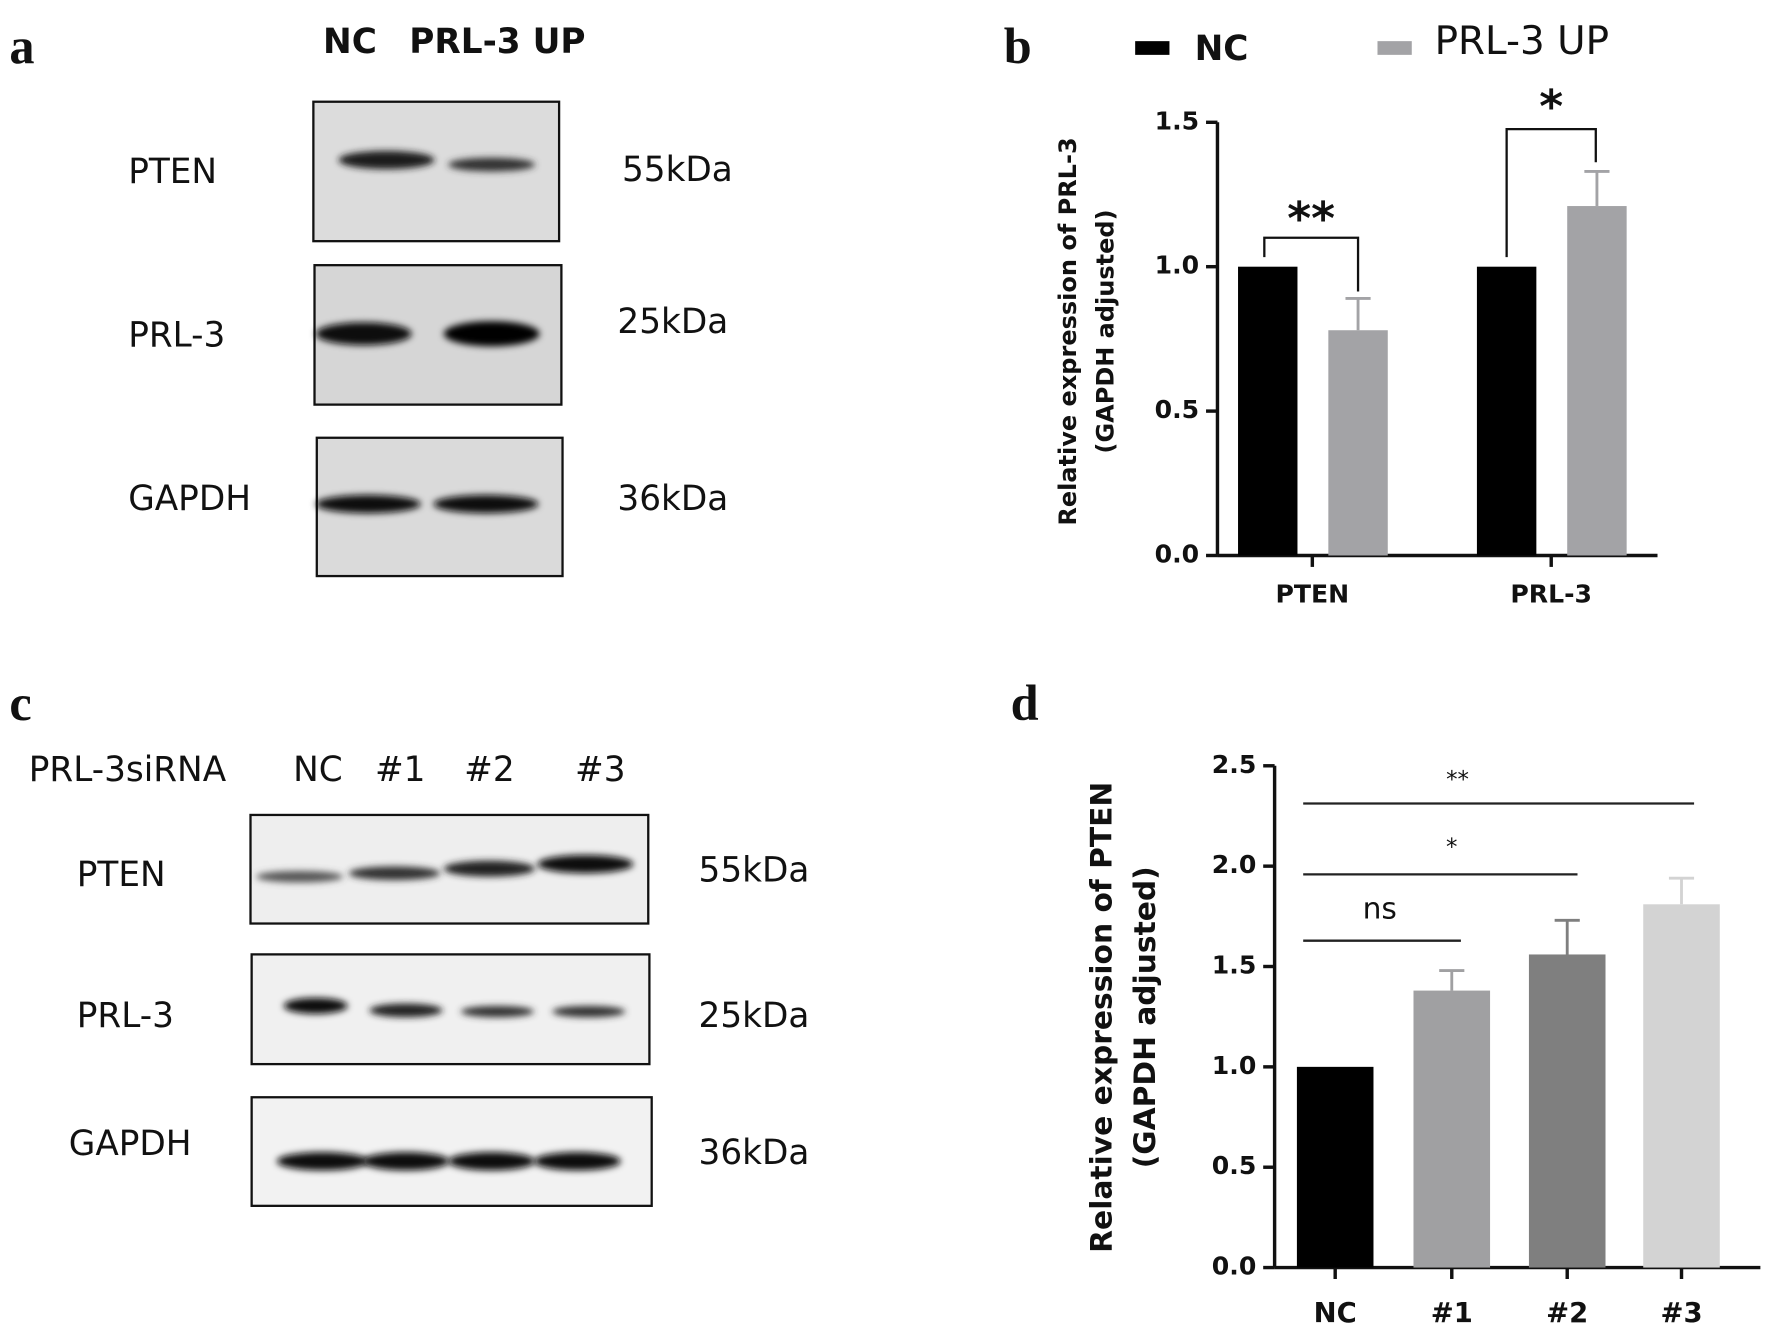  Describe the element at coordinates (1452, 1312) in the screenshot. I see `x-tick-label: #1` at that location.